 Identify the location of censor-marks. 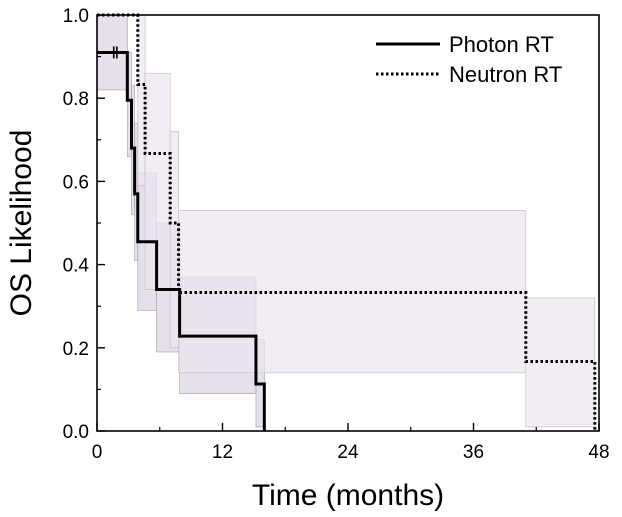
(115, 52).